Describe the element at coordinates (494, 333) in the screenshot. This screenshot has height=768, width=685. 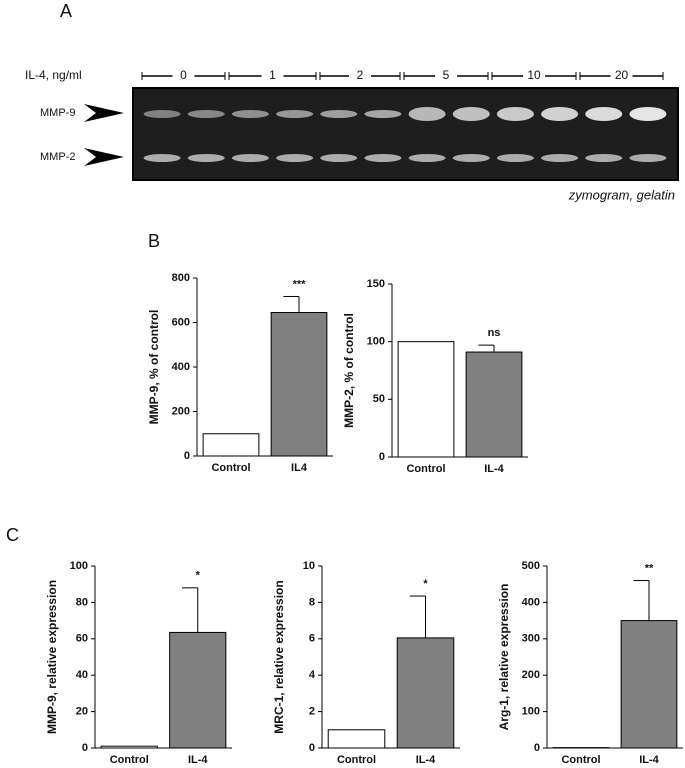
I see `significance: ns` at that location.